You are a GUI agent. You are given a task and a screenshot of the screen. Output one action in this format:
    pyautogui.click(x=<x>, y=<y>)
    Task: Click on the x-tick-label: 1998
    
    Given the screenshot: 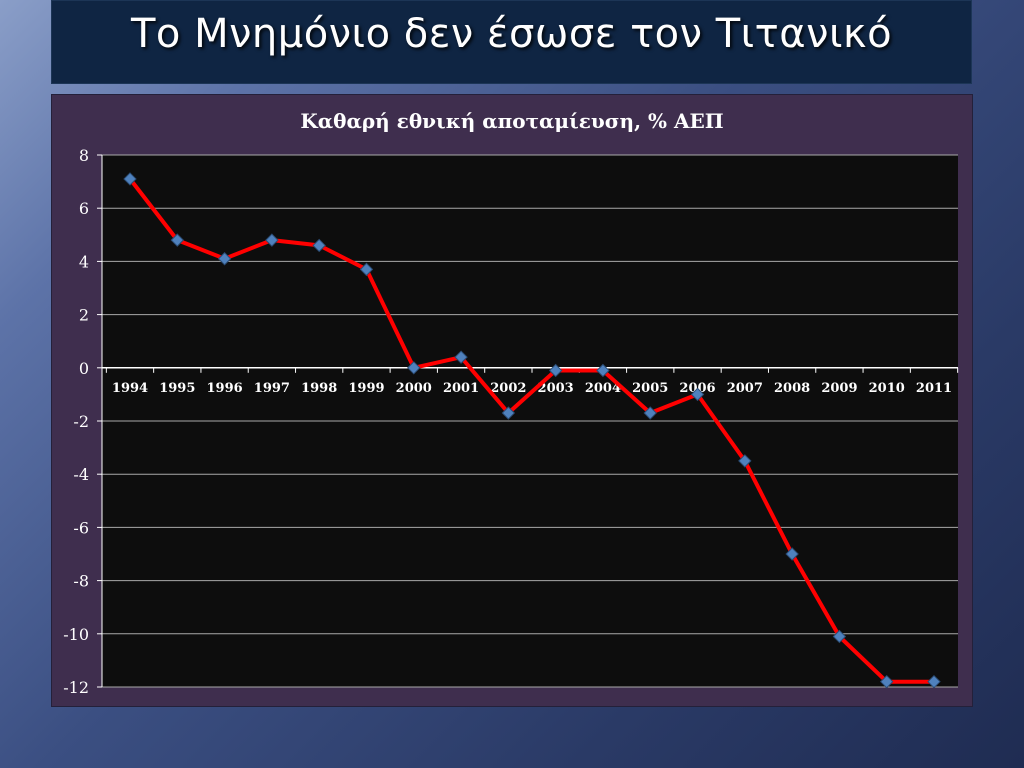 What is the action you would take?
    pyautogui.click(x=319, y=388)
    